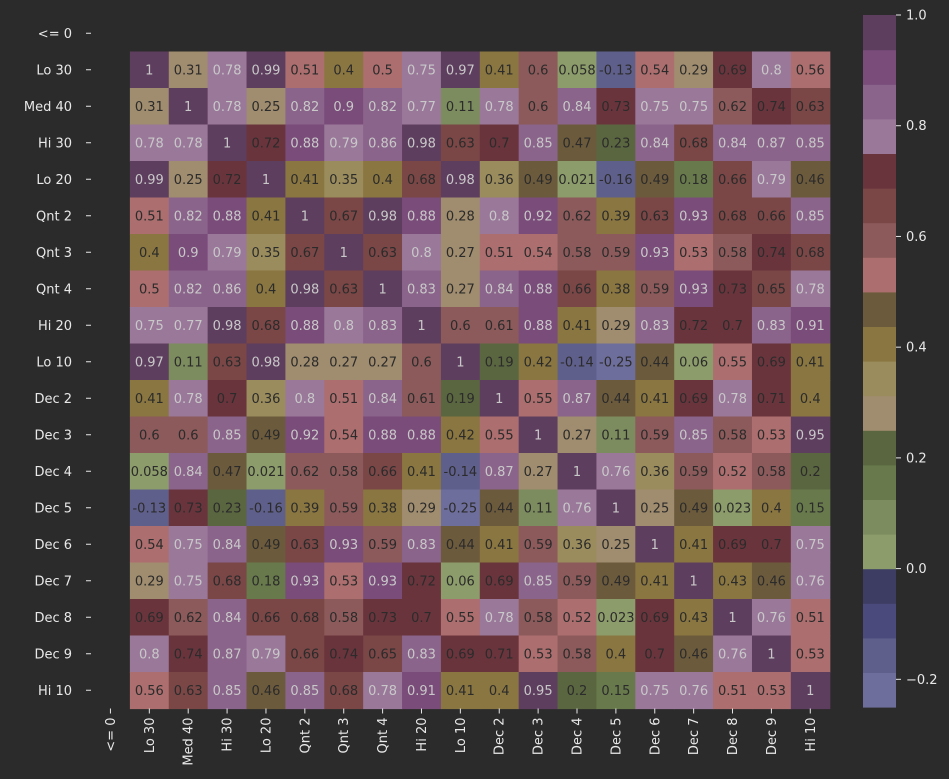  Describe the element at coordinates (382, 70) in the screenshot. I see `cell-value-label: 0.5` at that location.